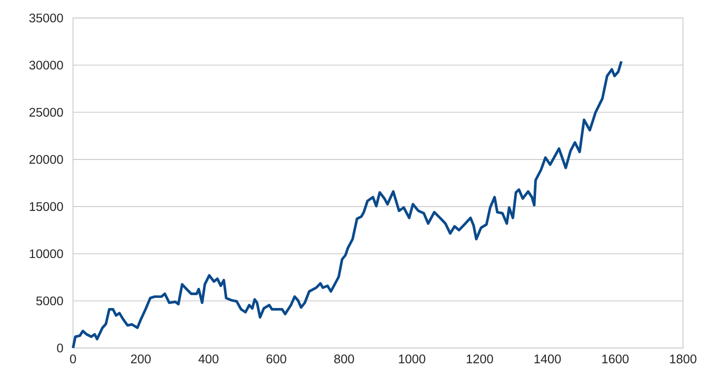  I want to click on x-tick-label: 600, so click(276, 359).